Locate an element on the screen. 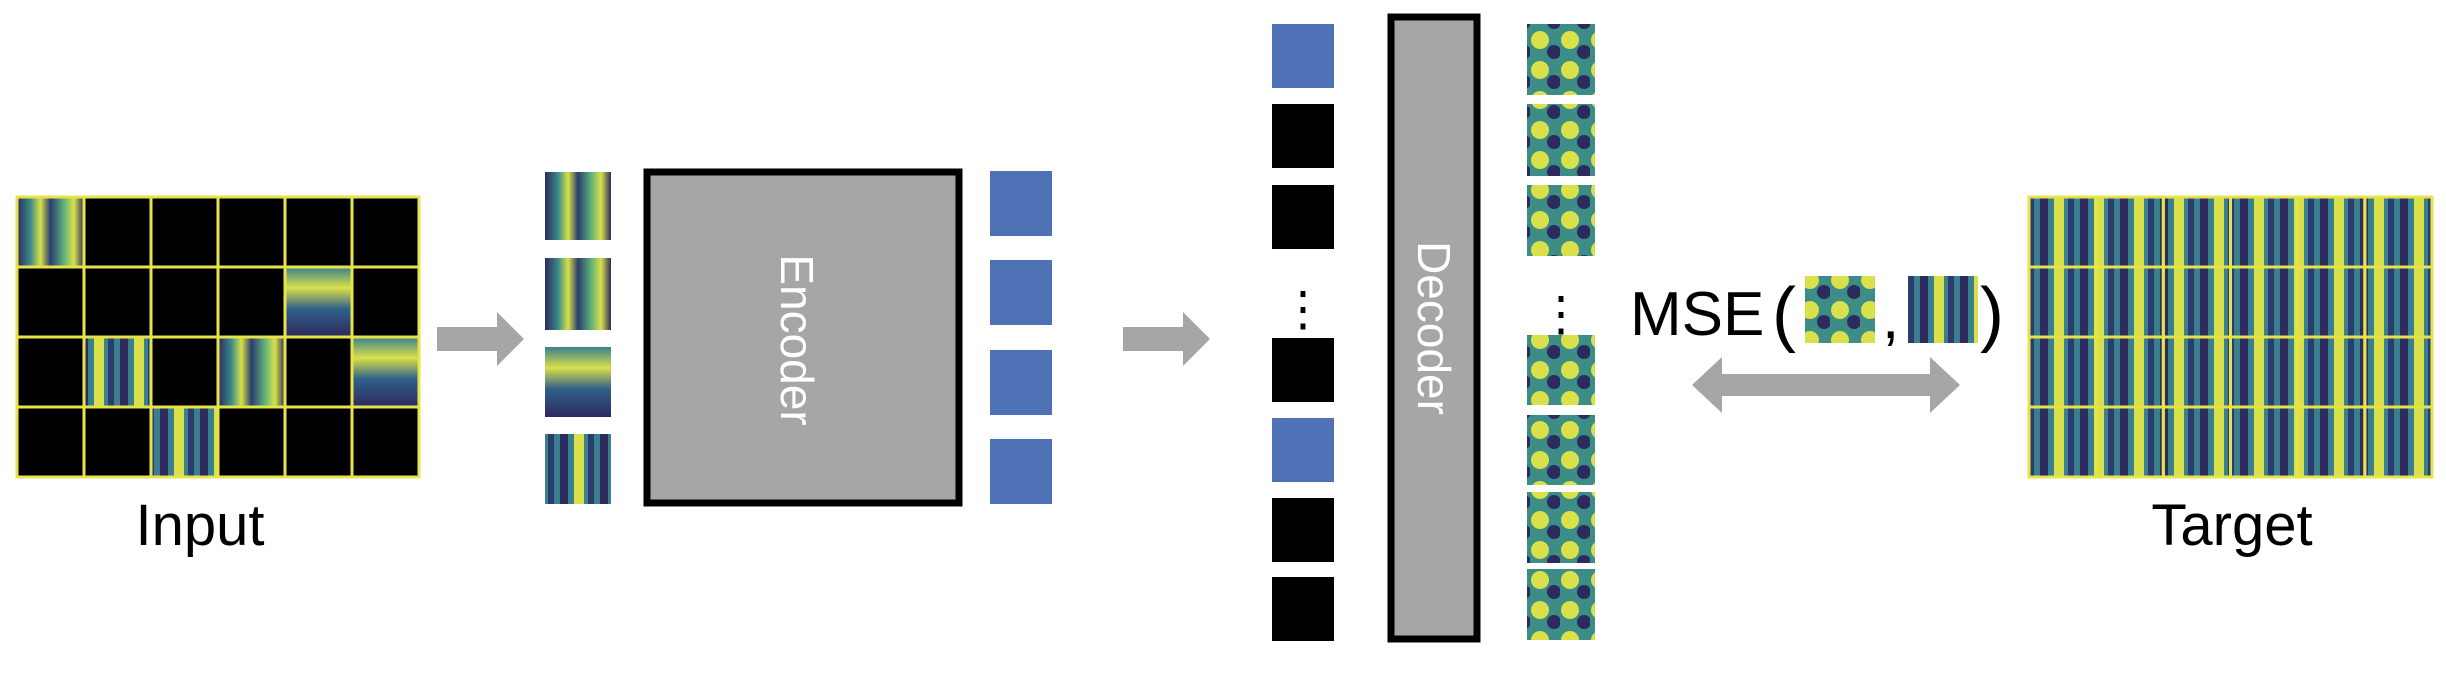 This screenshot has width=2446, height=679. decoder-label: Decoder is located at coordinates (1434, 328).